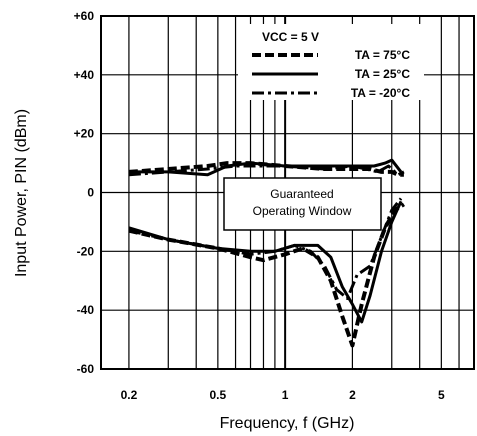 The height and width of the screenshot is (436, 477). What do you see at coordinates (382, 74) in the screenshot?
I see `legend-entry-label: TA = 25°C` at bounding box center [382, 74].